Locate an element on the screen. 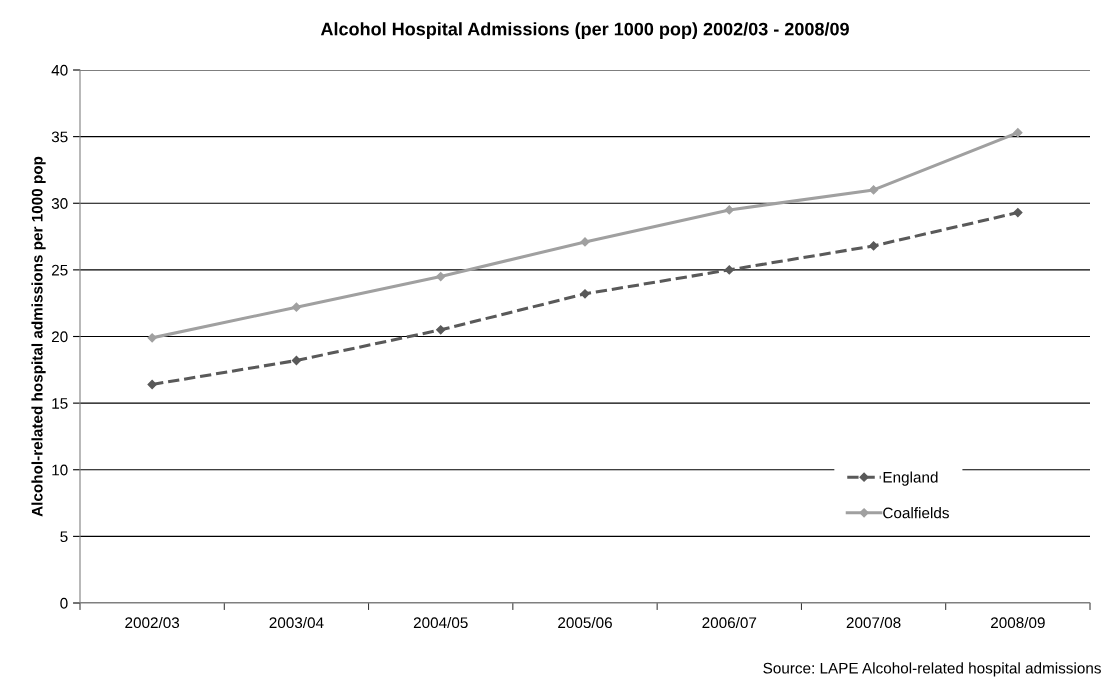  source-note: Source: LAPE Alcohol-related hospital admissions is located at coordinates (932, 669).